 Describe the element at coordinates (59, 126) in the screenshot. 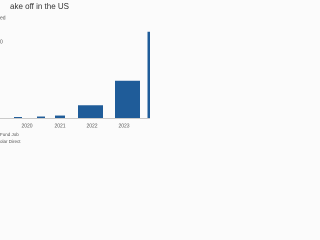

I see `x-tick-label: 2021` at that location.